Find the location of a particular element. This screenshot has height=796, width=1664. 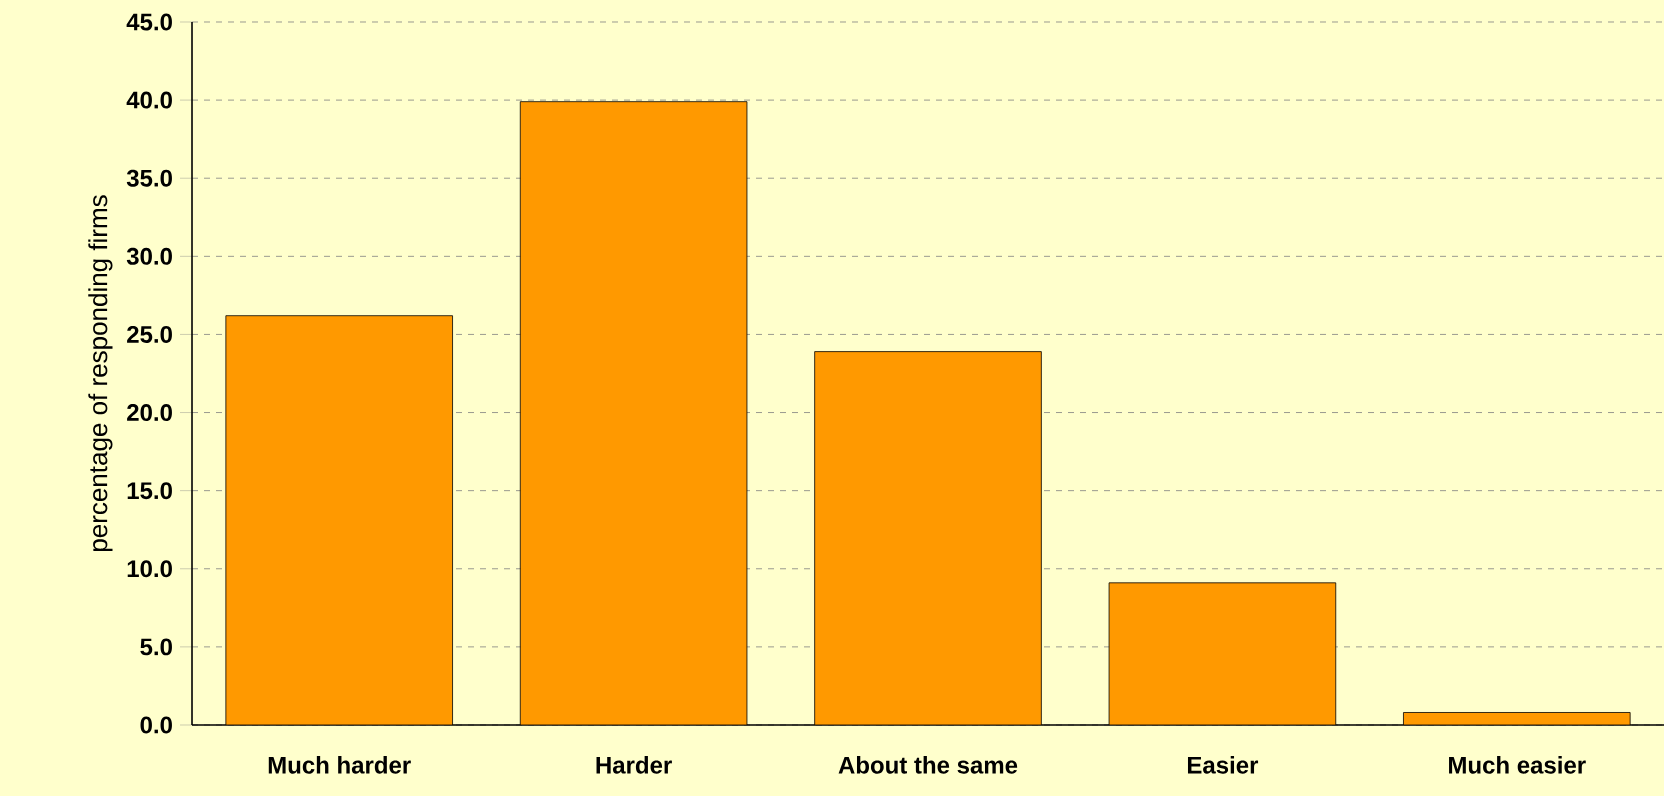

y-tick-label: 40.0 is located at coordinates (149, 100).